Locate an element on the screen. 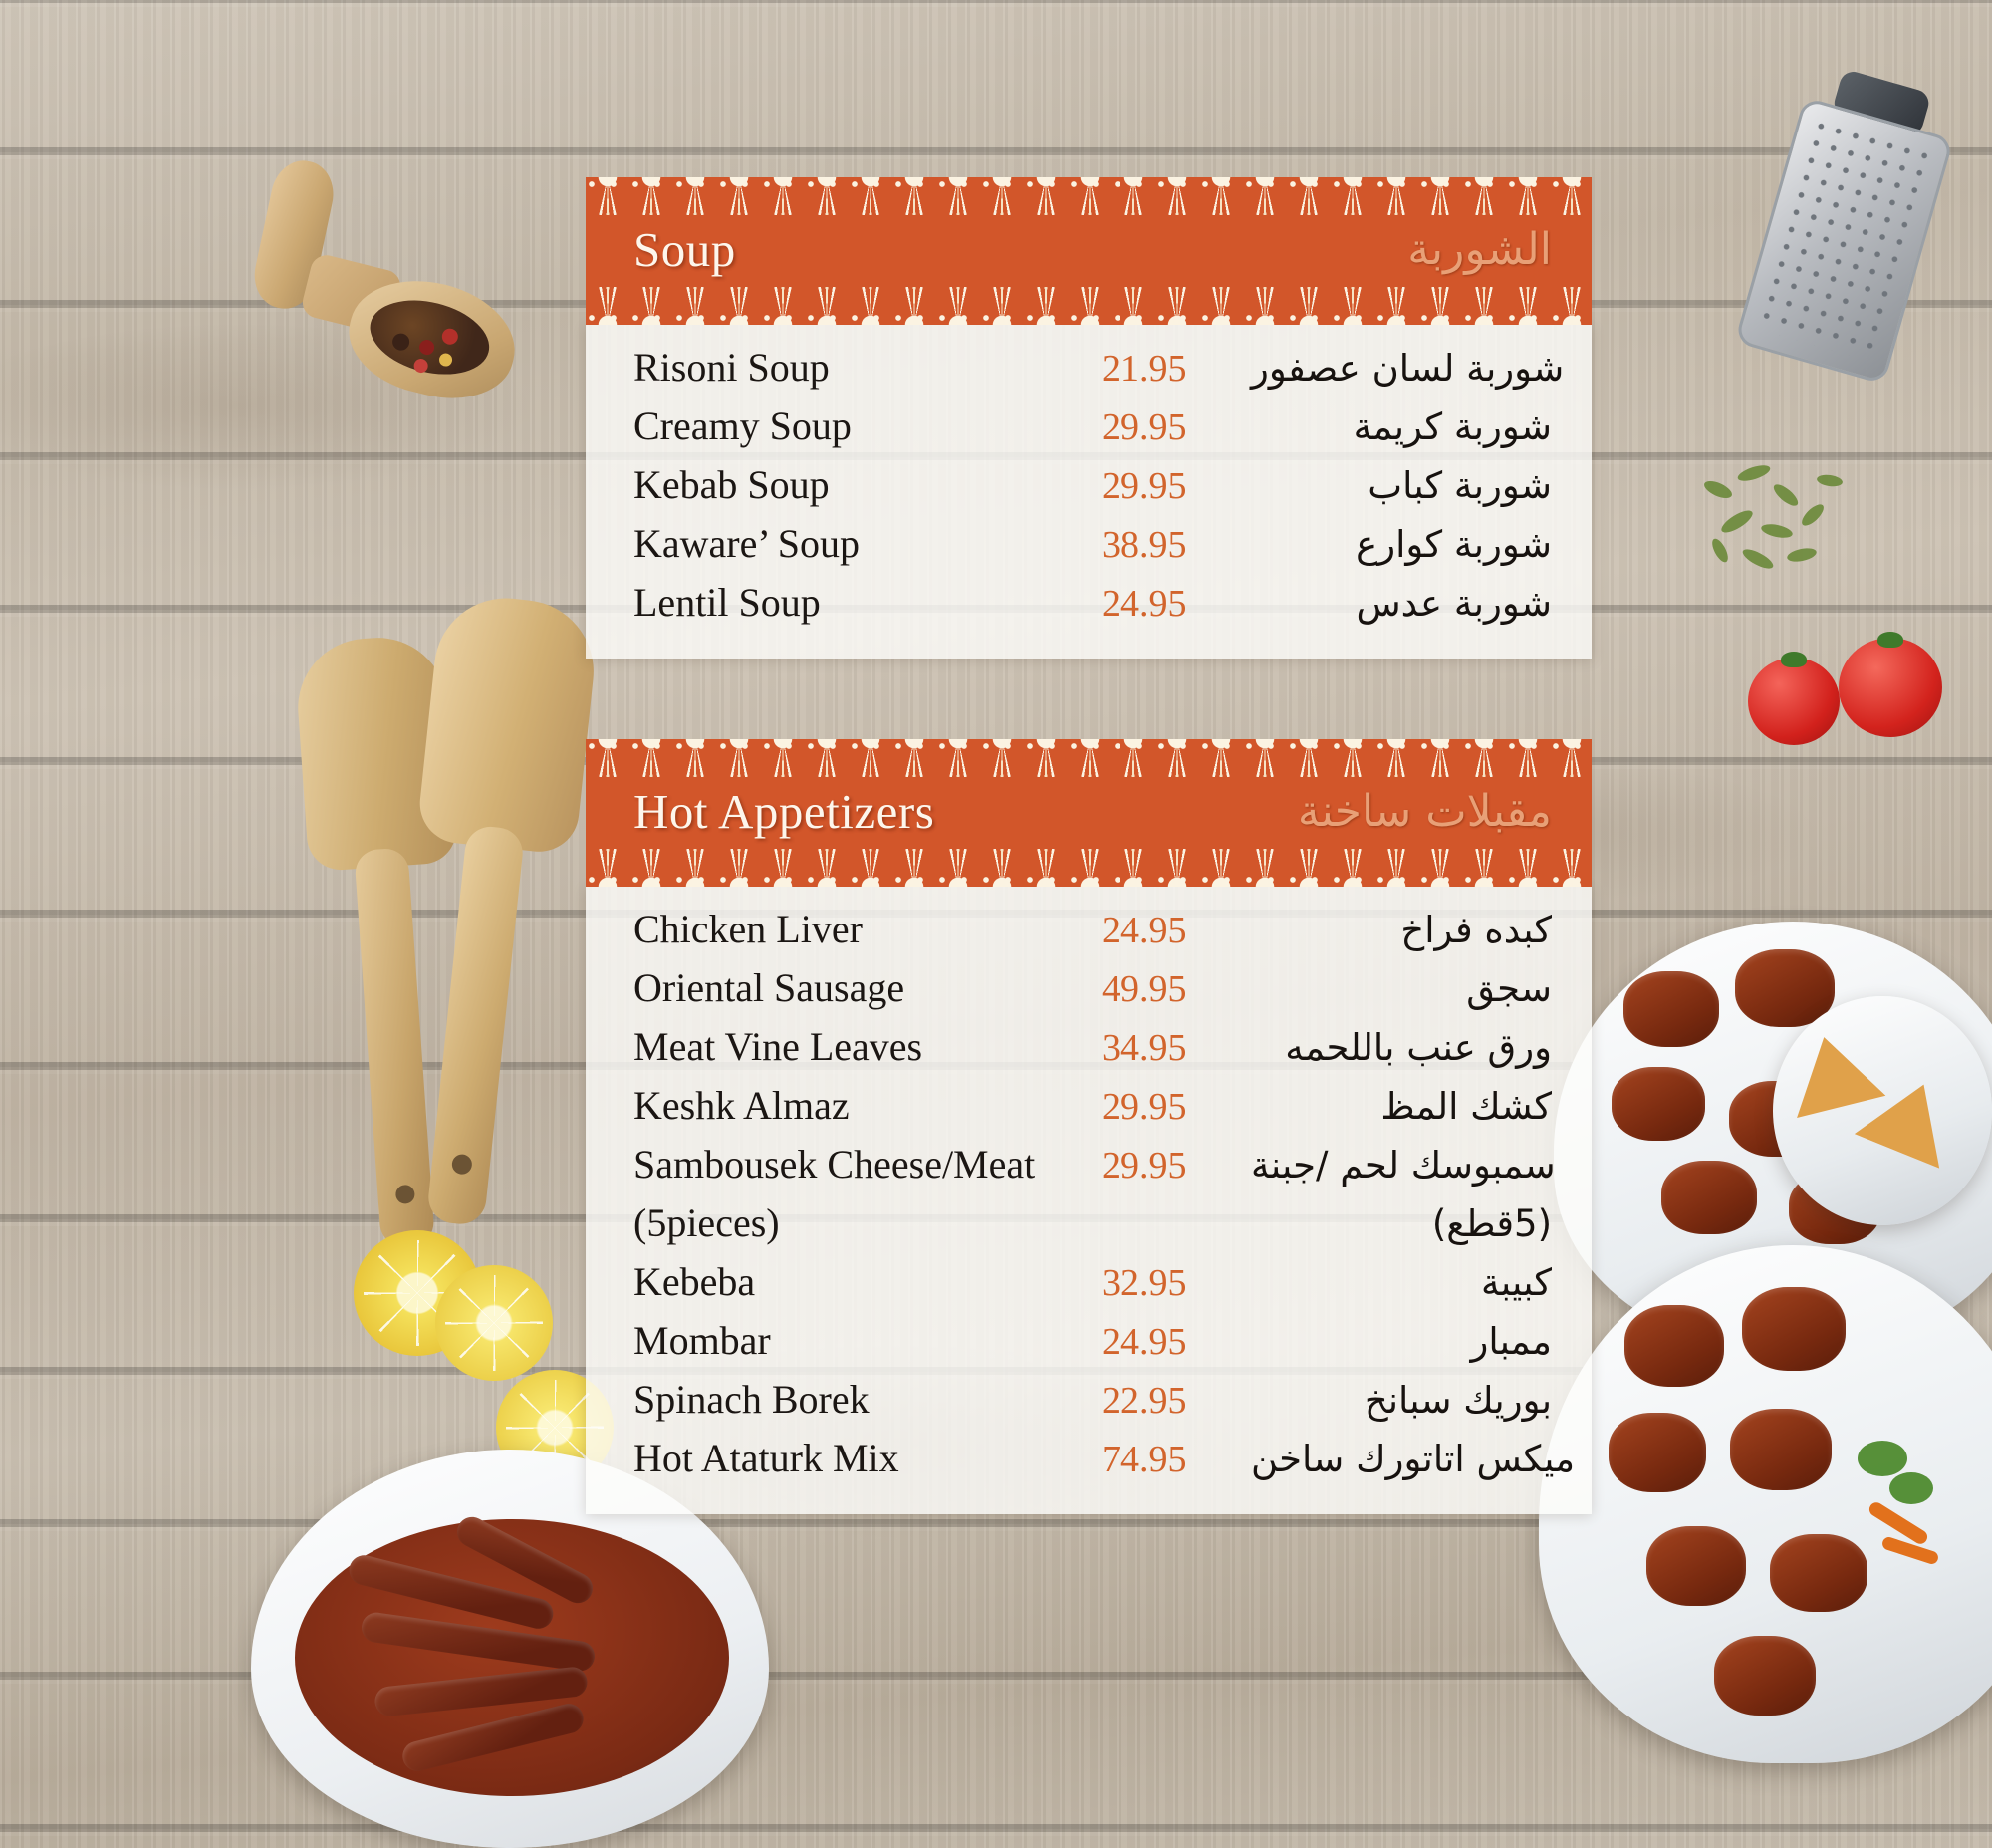 The width and height of the screenshot is (1992, 1848). menu-item-row: Mombar 24.95 ممبار is located at coordinates (1092, 1341).